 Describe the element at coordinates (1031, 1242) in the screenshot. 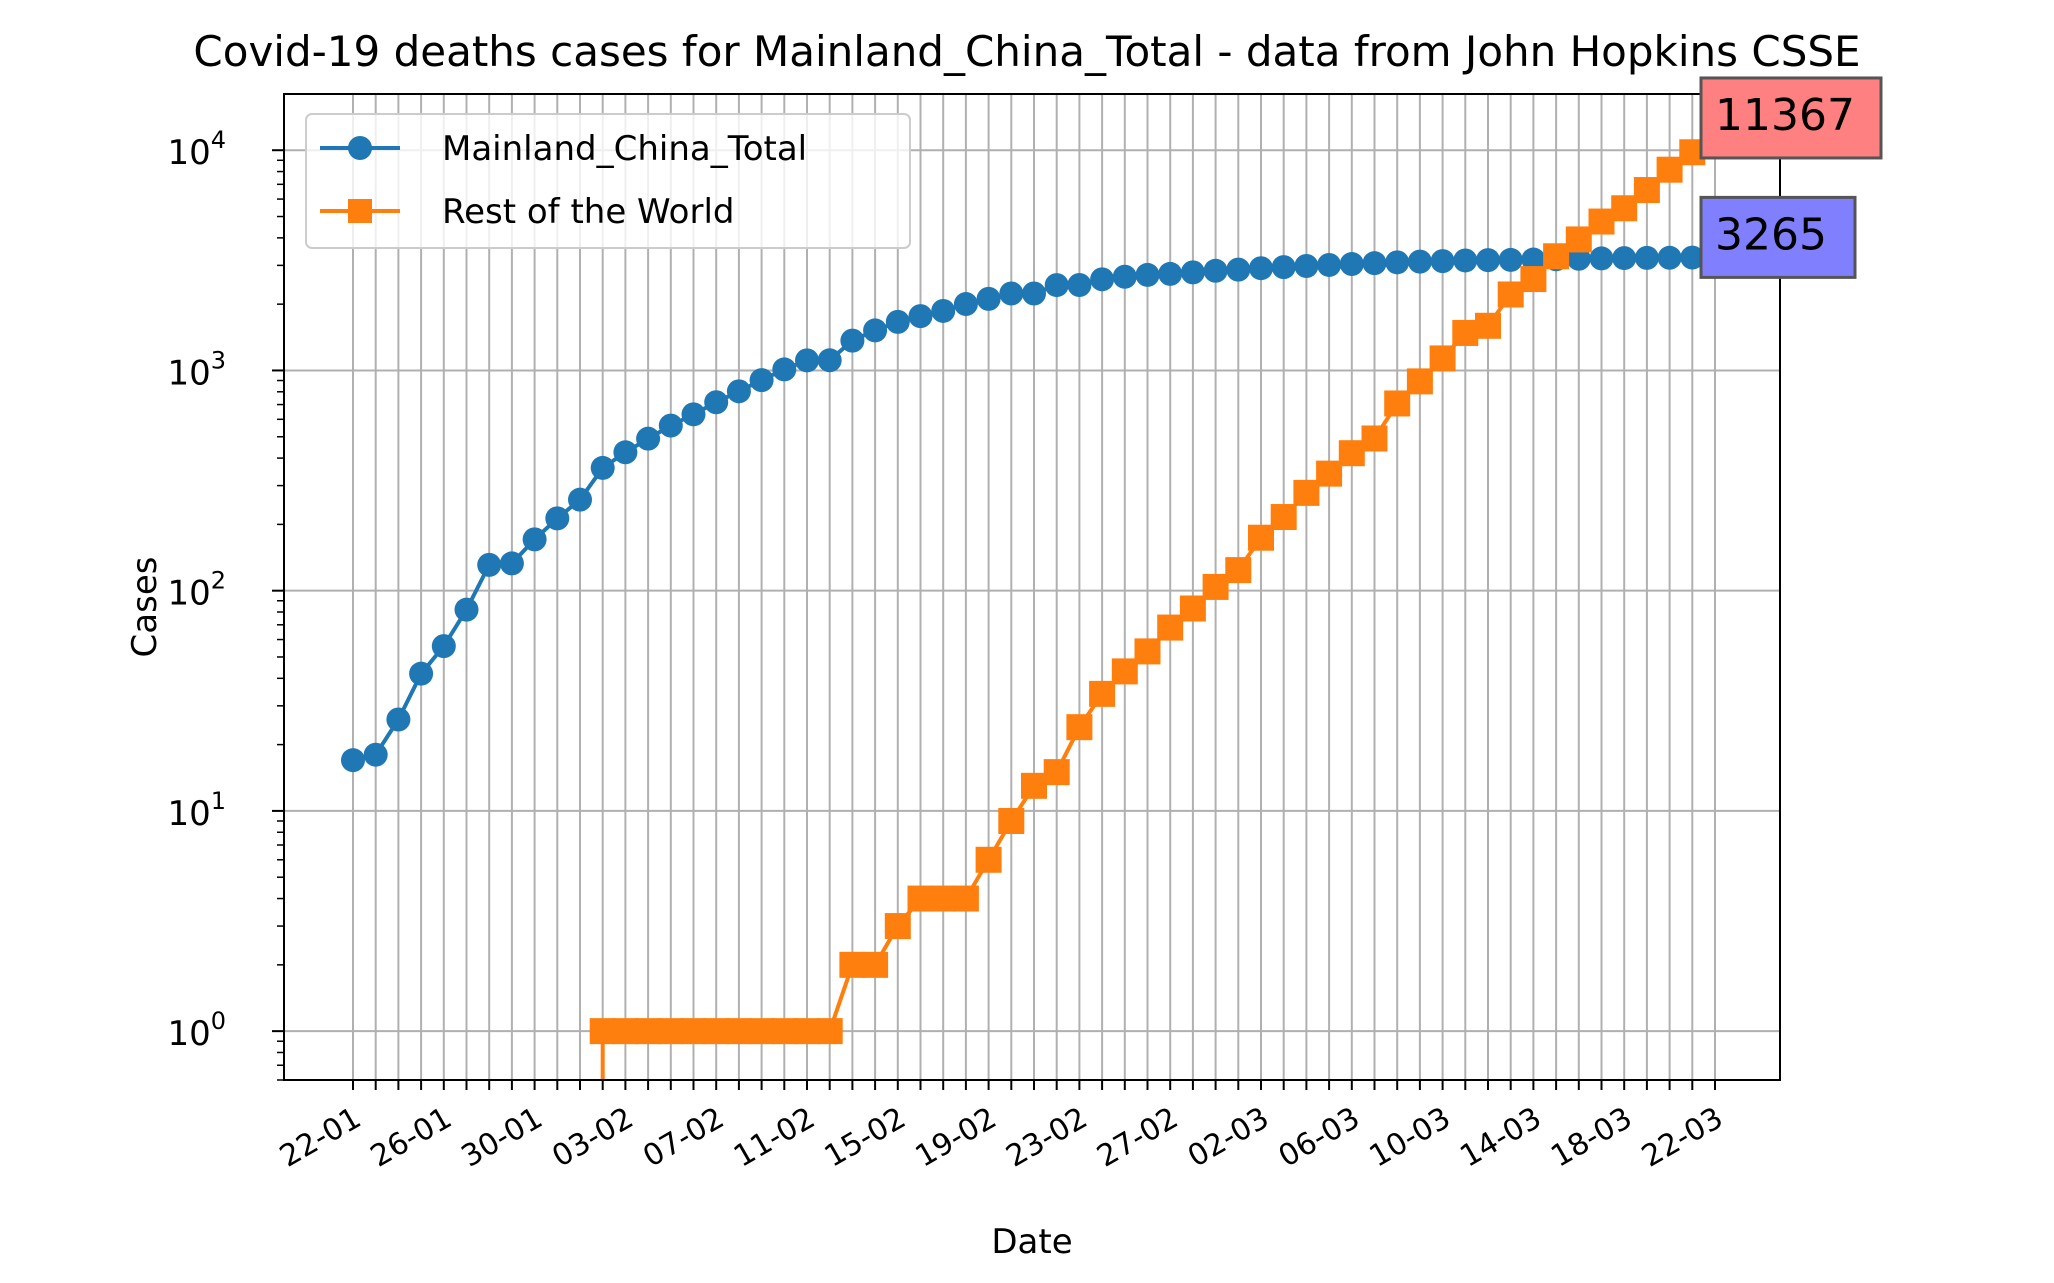

I see `x-axis-label: Date` at that location.